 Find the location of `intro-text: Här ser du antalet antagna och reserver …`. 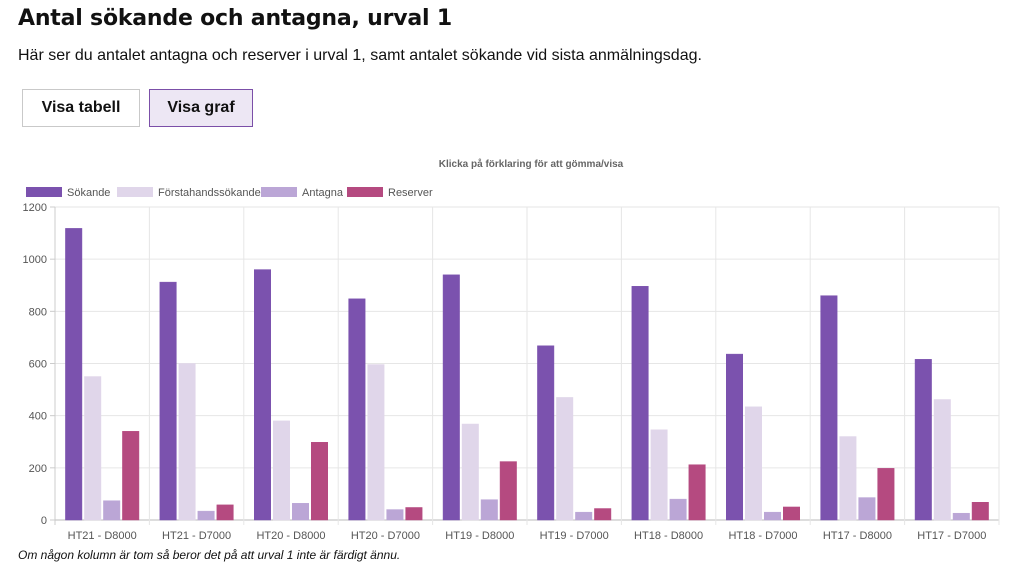

intro-text: Här ser du antalet antagna och reserver … is located at coordinates (360, 55).